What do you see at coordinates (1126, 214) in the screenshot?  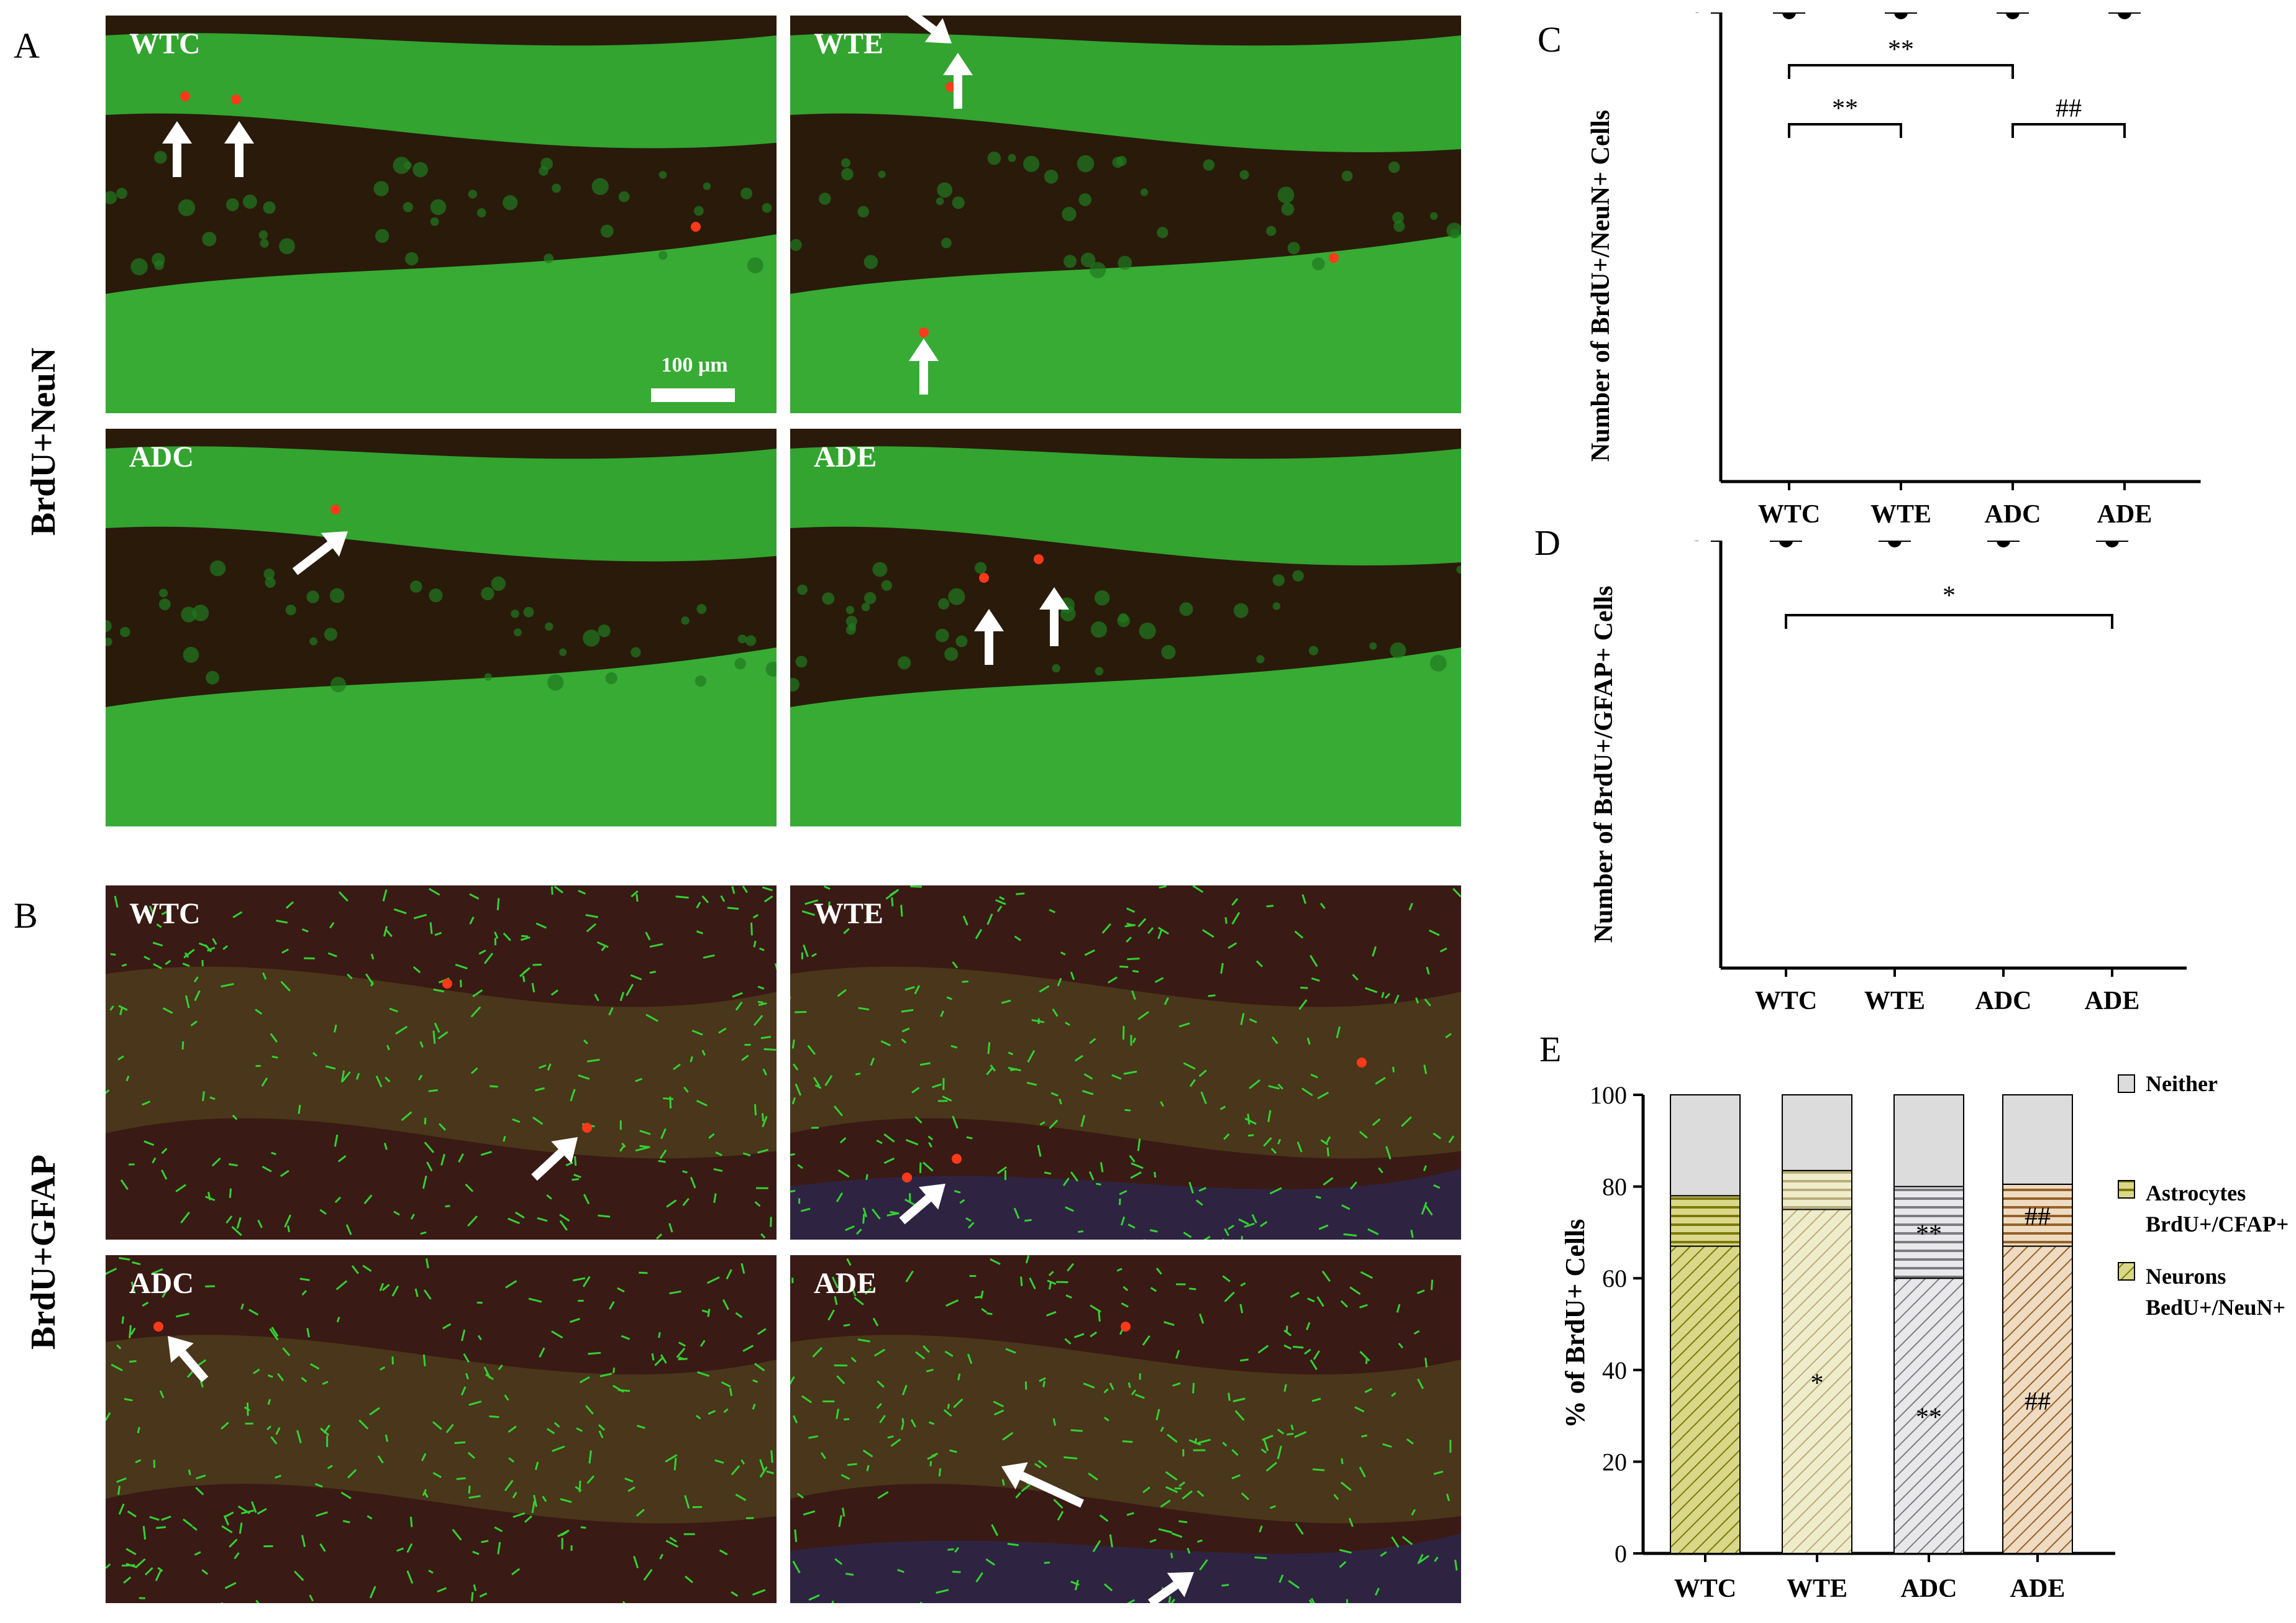 I see `micrograph-wte-neun: WTE` at bounding box center [1126, 214].